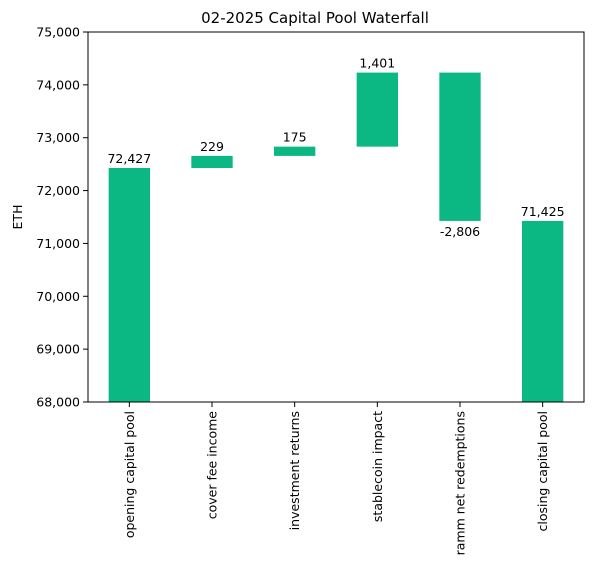 This screenshot has width=593, height=586. Describe the element at coordinates (58, 296) in the screenshot. I see `y-tick-label: 70,000` at that location.